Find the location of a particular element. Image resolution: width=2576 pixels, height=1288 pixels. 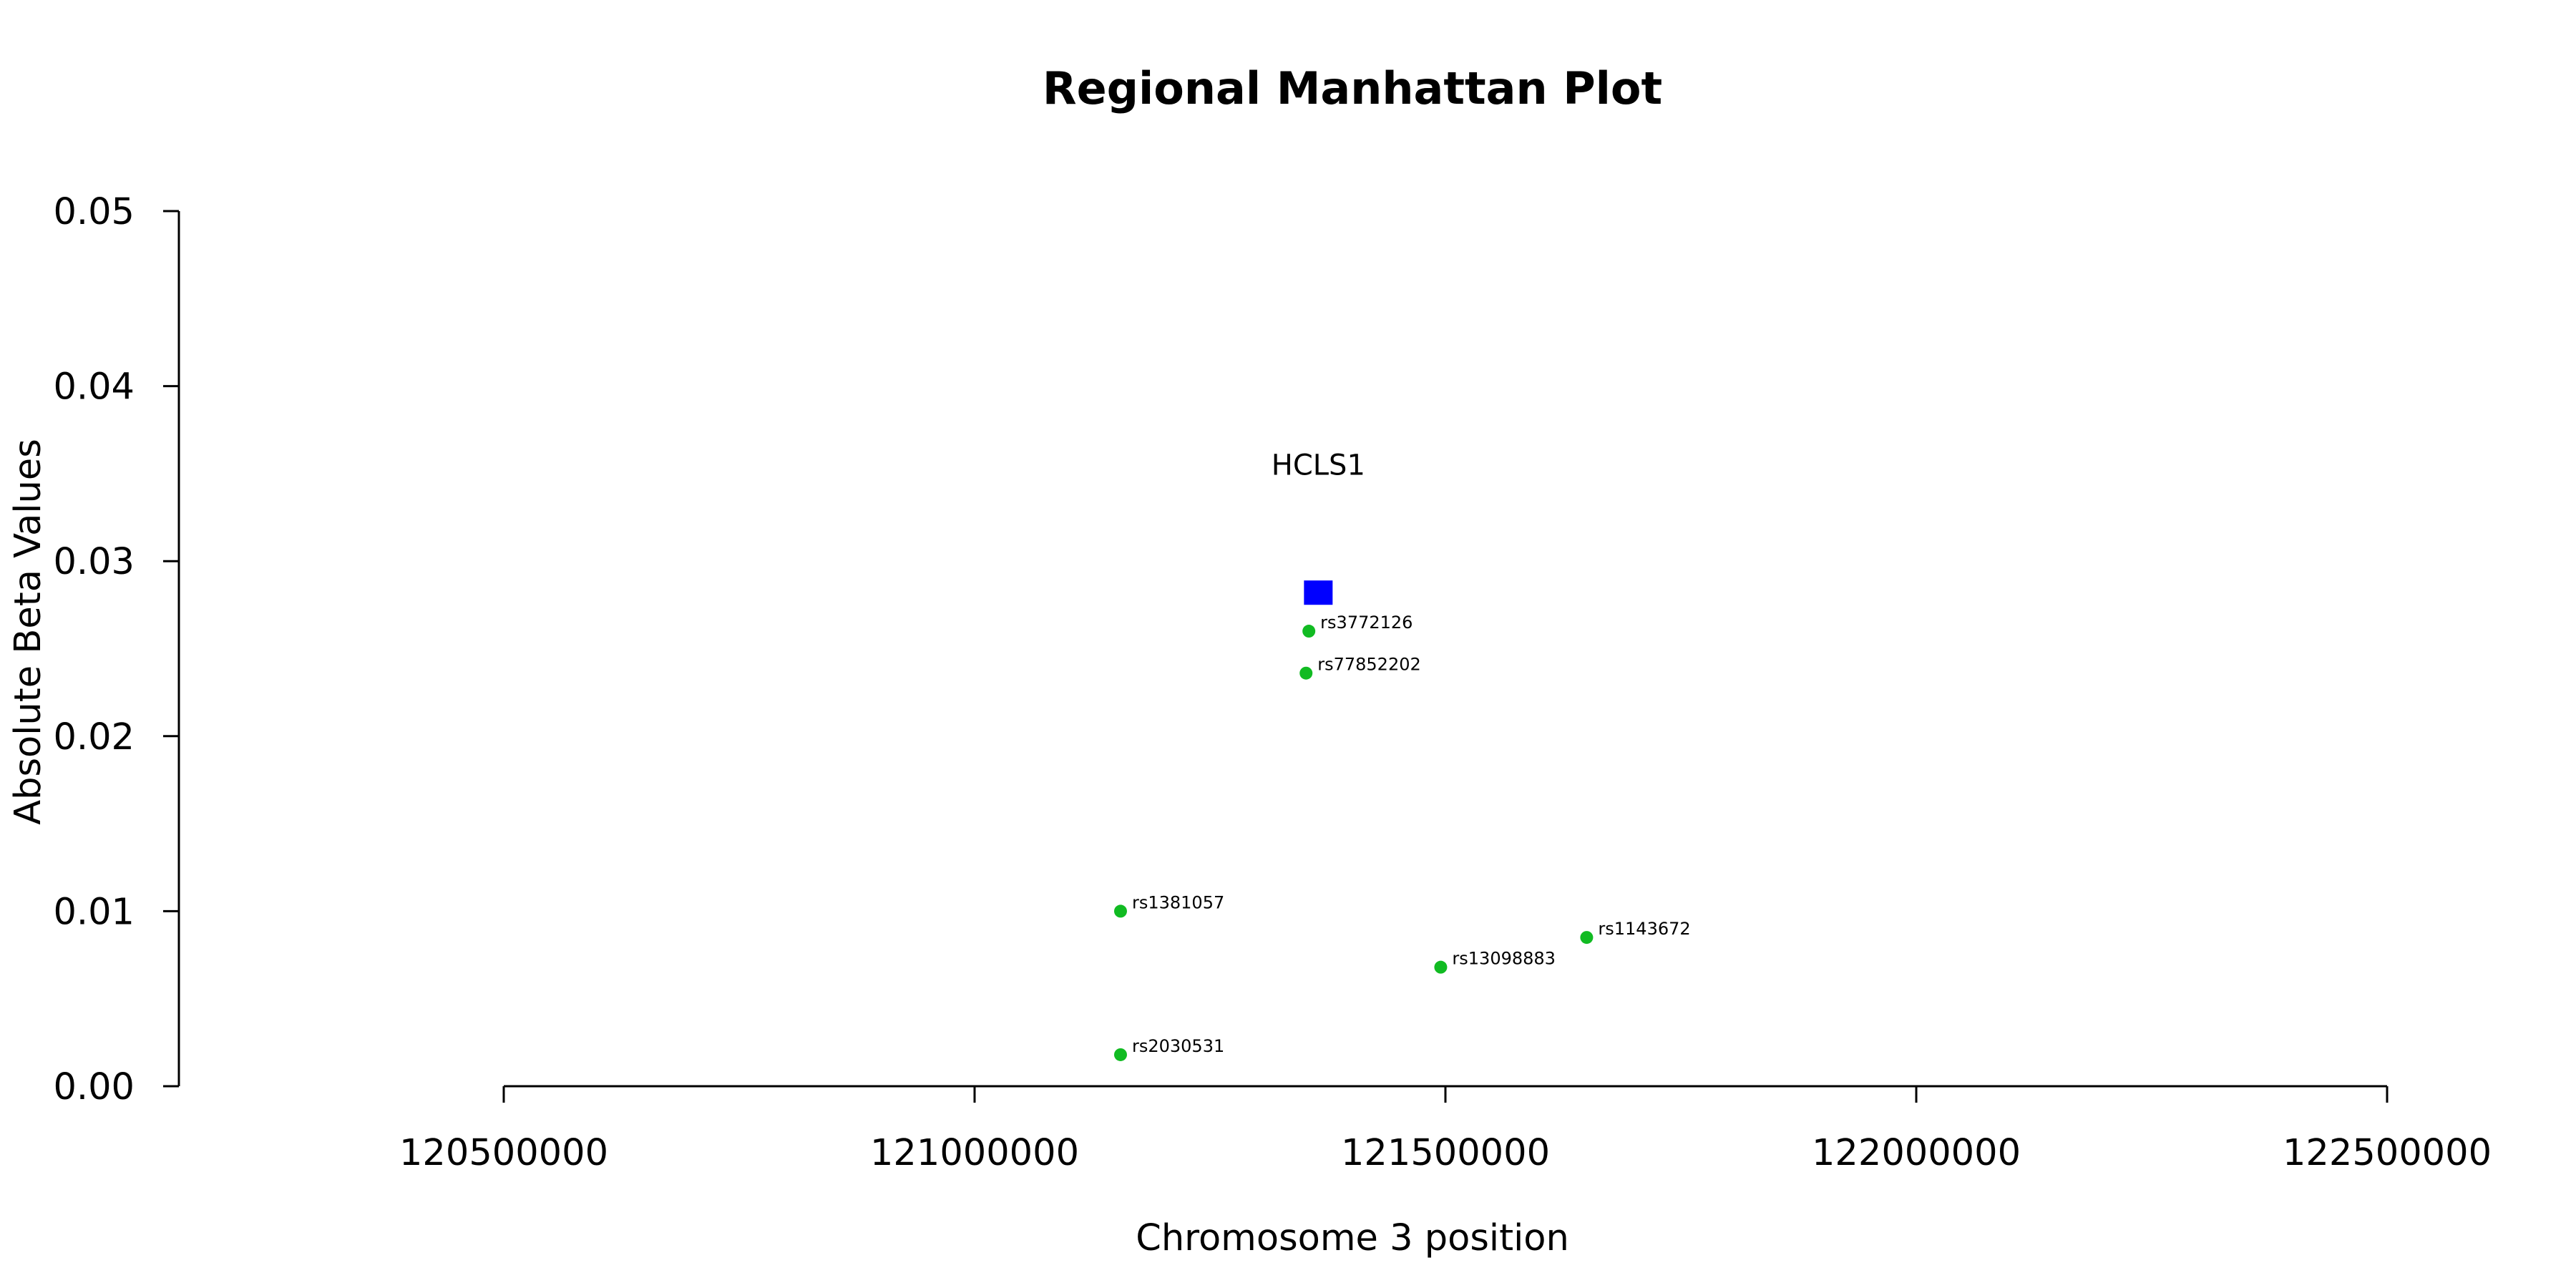

x-tick-label: 122000000 is located at coordinates (1916, 1153).